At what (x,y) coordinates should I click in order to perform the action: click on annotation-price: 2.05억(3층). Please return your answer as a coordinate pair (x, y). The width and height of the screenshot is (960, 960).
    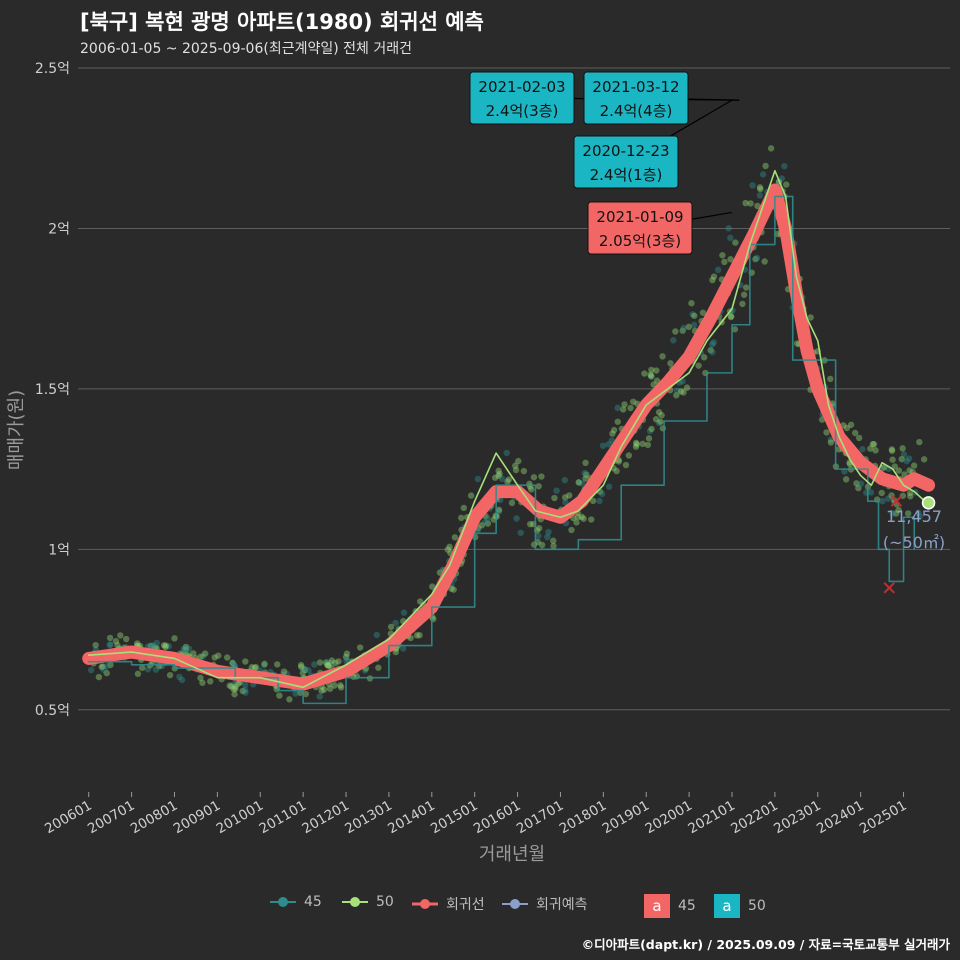
    Looking at the image, I should click on (640, 241).